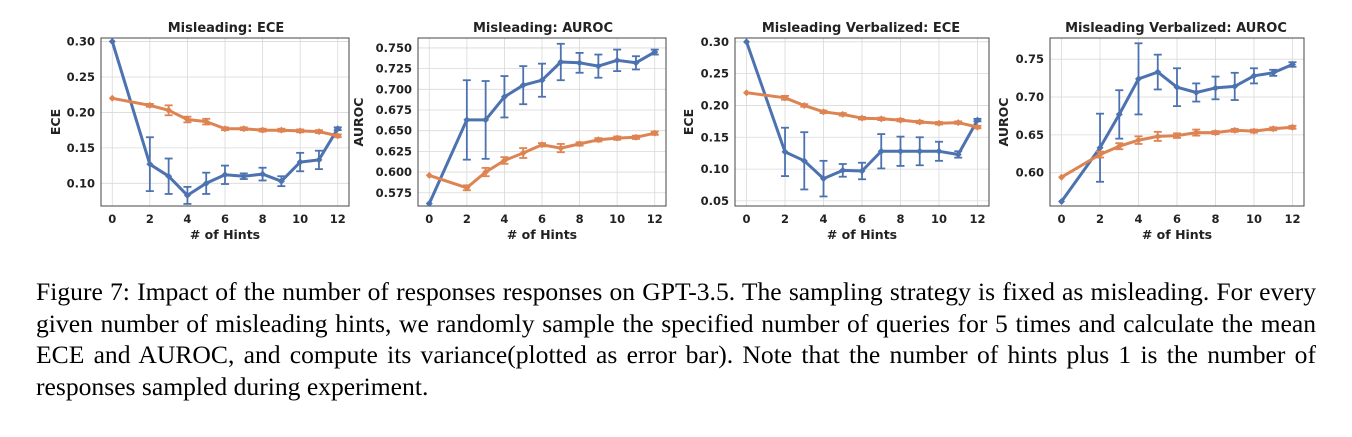  Describe the element at coordinates (394, 69) in the screenshot. I see `y-tick-label: 0.725` at that location.